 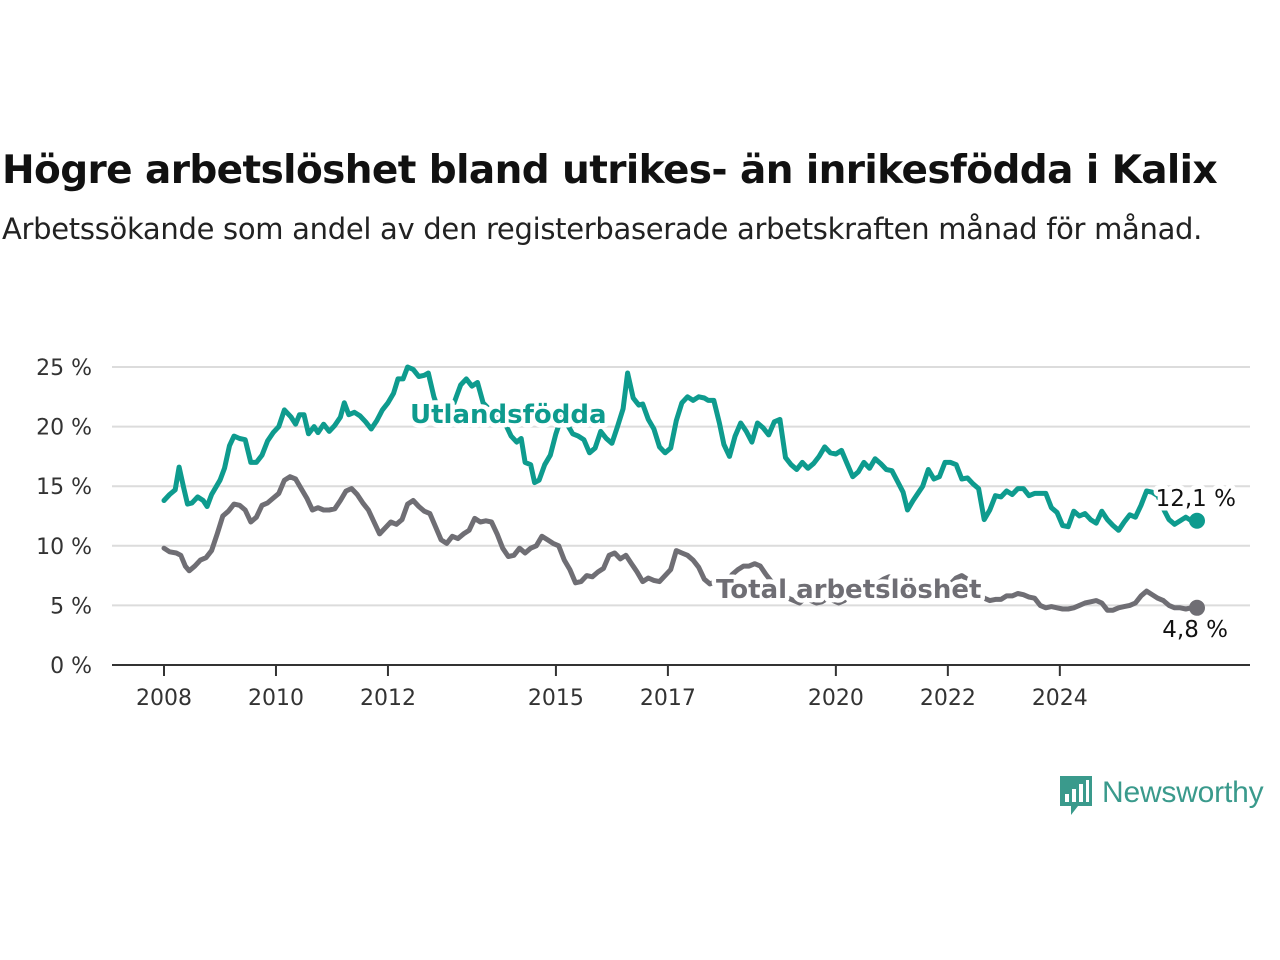 What do you see at coordinates (276, 698) in the screenshot?
I see `x-tick-label: 2010` at bounding box center [276, 698].